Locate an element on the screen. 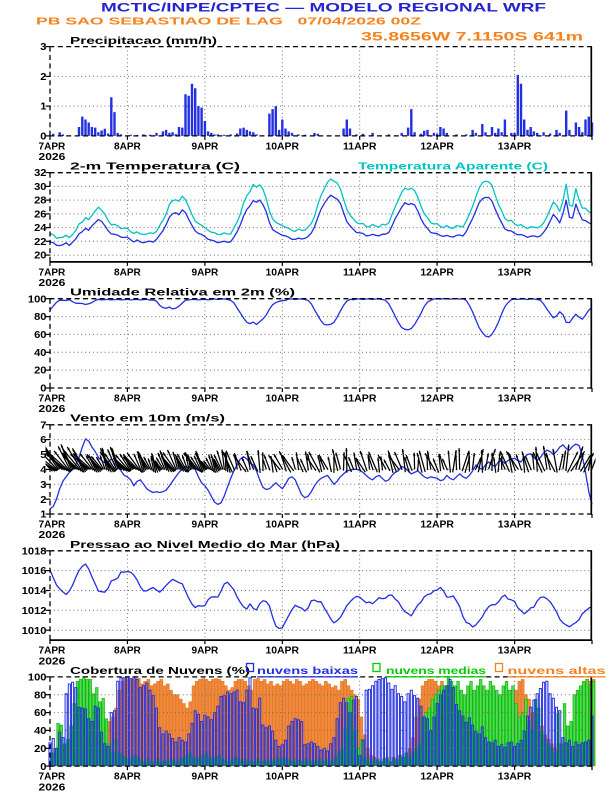 This screenshot has width=612, height=792. svg-text: 28 is located at coordinates (40, 201).